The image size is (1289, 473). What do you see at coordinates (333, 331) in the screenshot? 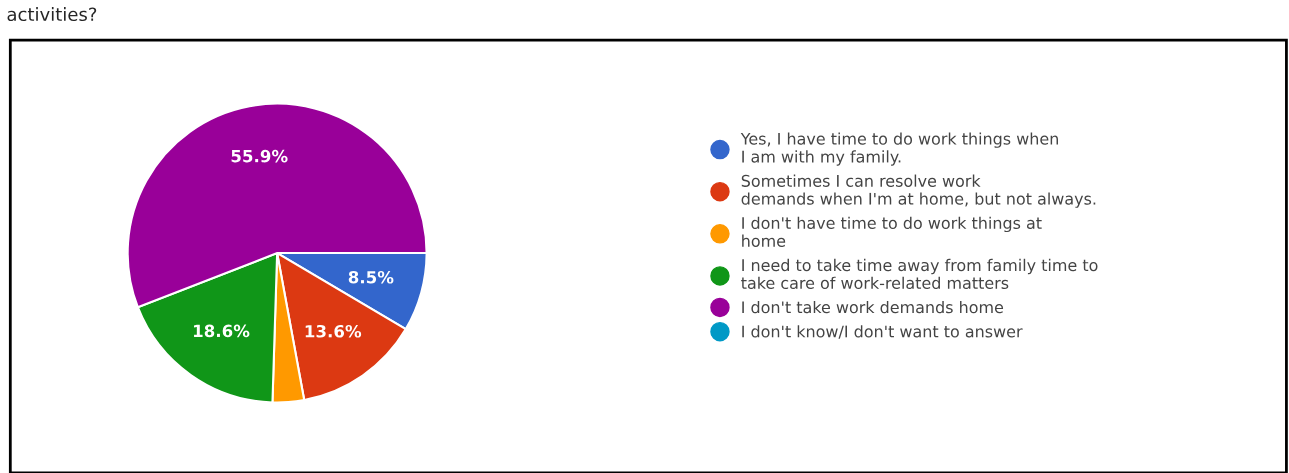
I see `data-label: 13.6%` at bounding box center [333, 331].